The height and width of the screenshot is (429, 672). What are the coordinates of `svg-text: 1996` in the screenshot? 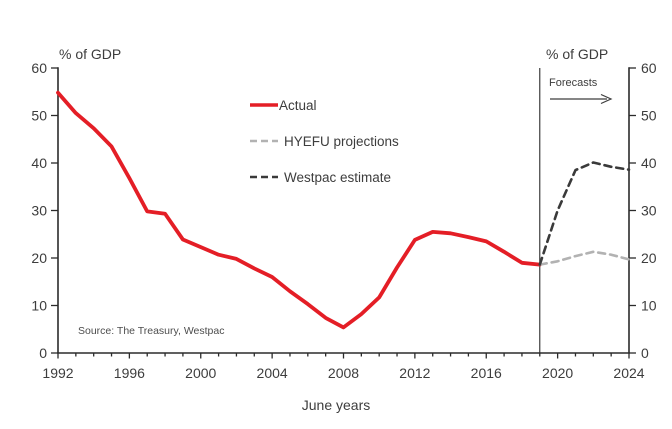 It's located at (129, 373).